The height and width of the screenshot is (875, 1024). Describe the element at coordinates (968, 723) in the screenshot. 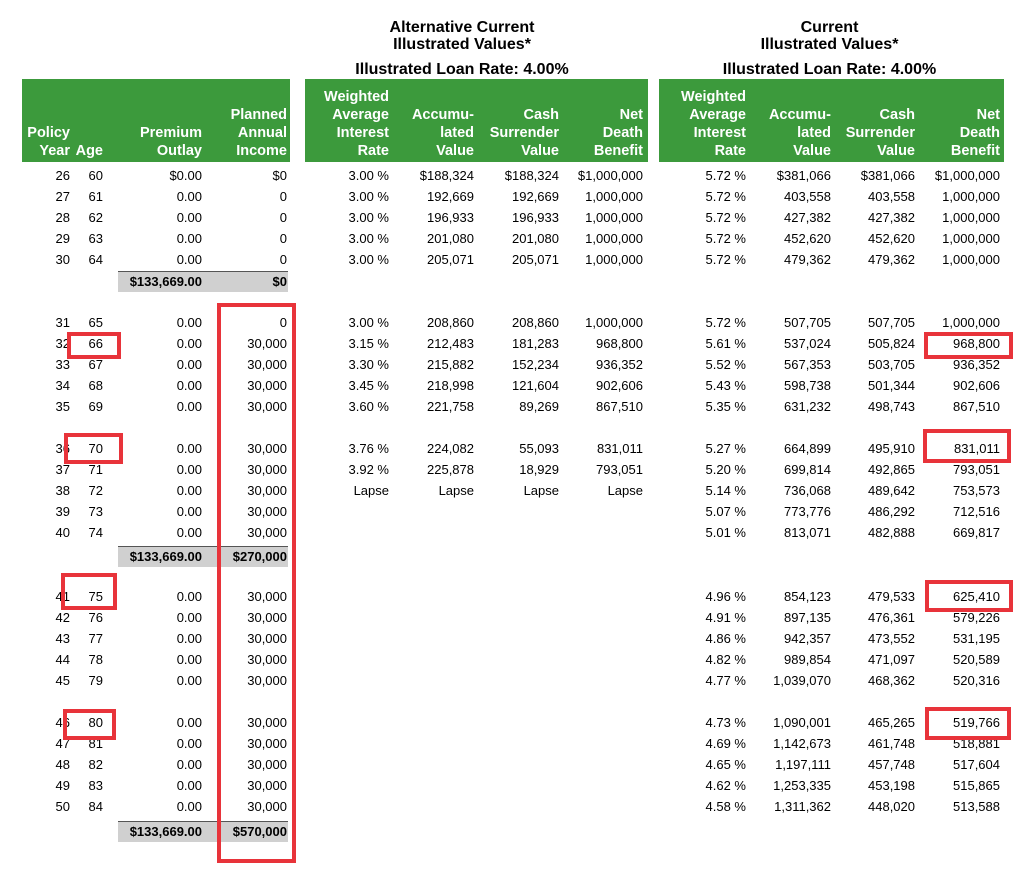

I see `benefit-519766-highlight` at that location.